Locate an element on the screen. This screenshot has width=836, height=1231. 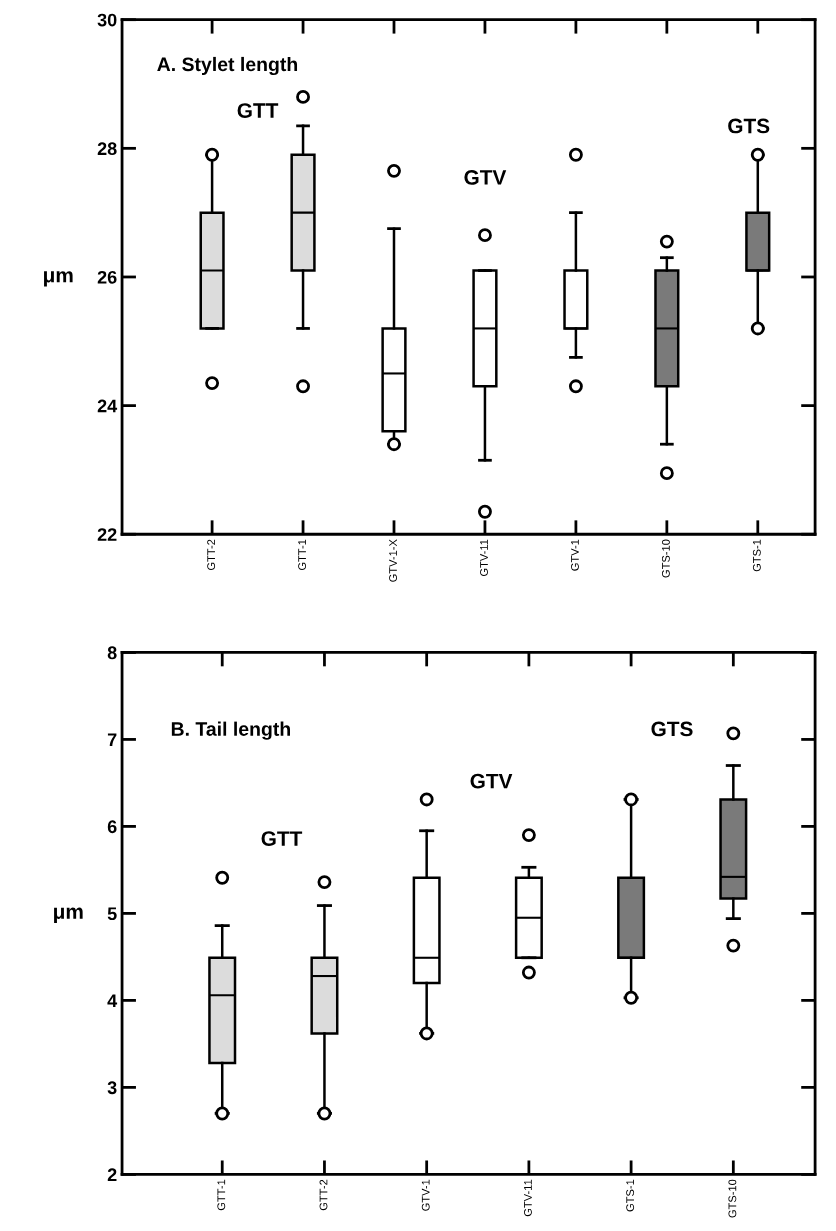
y-tick-label: 30 is located at coordinates (107, 20).